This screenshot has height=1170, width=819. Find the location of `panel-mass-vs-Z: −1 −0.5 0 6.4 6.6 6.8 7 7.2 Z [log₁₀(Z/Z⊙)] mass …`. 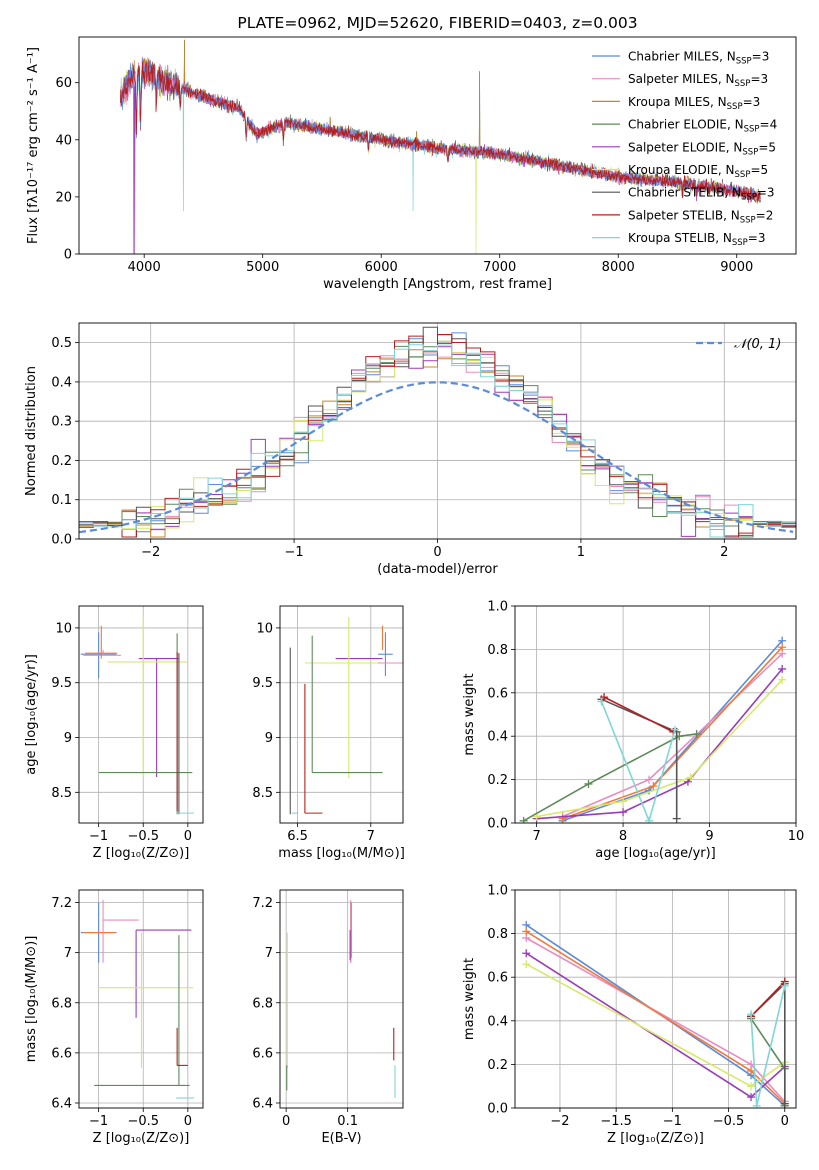

panel-mass-vs-Z: −1 −0.5 0 6.4 6.6 6.8 7 7.2 Z [log₁₀(Z/Z⊙)] mass … is located at coordinates (114, 1017).